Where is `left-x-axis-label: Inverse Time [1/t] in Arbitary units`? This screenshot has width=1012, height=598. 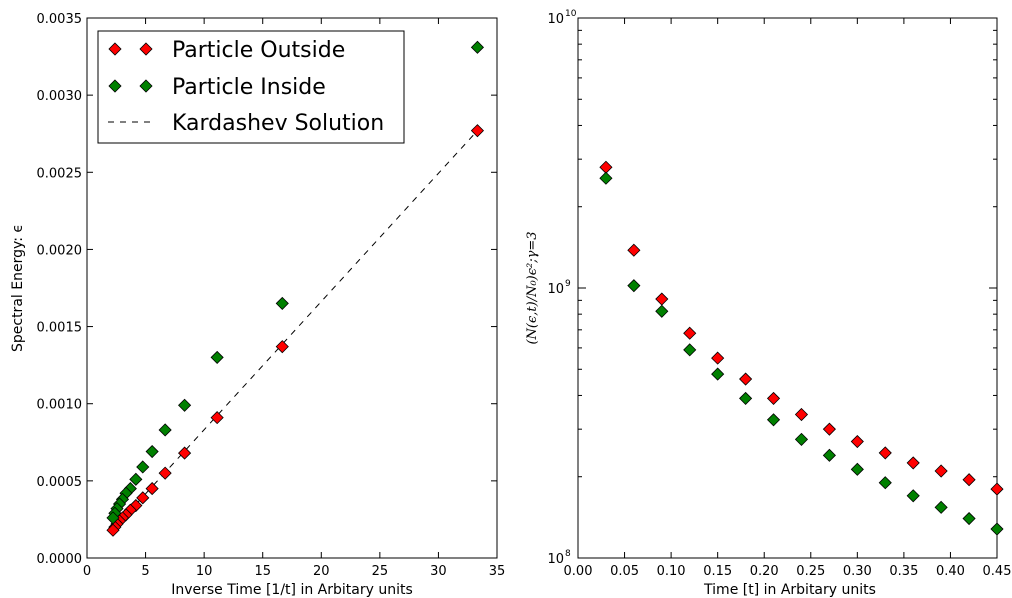
left-x-axis-label: Inverse Time [1/t] in Arbitary units is located at coordinates (292, 590).